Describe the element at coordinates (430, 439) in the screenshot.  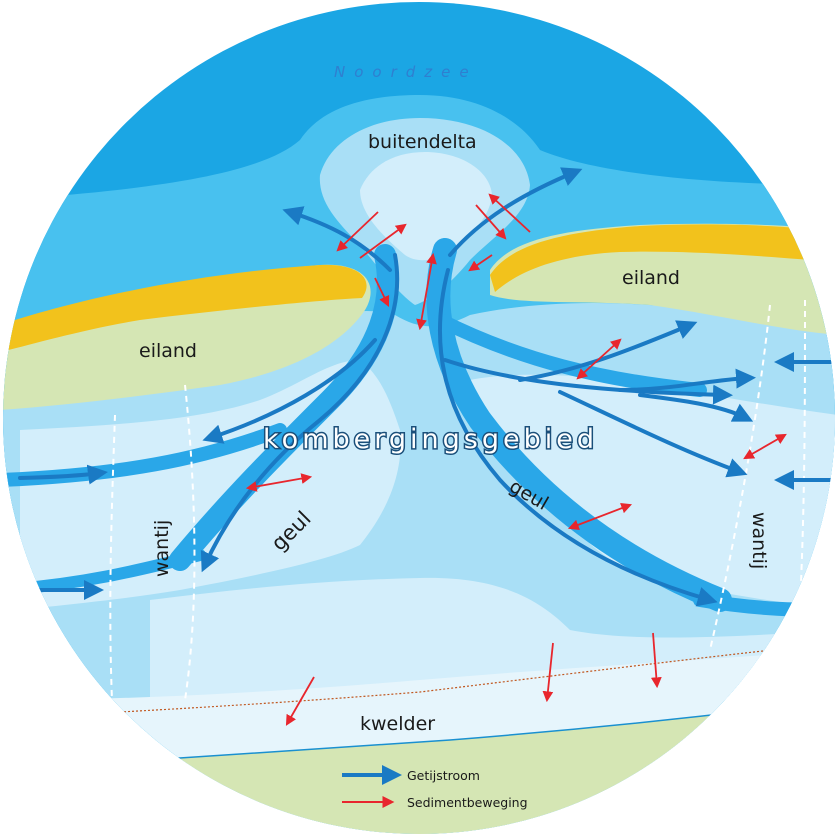
I see `label-kombergingsgebied: kombergingsgebied` at that location.